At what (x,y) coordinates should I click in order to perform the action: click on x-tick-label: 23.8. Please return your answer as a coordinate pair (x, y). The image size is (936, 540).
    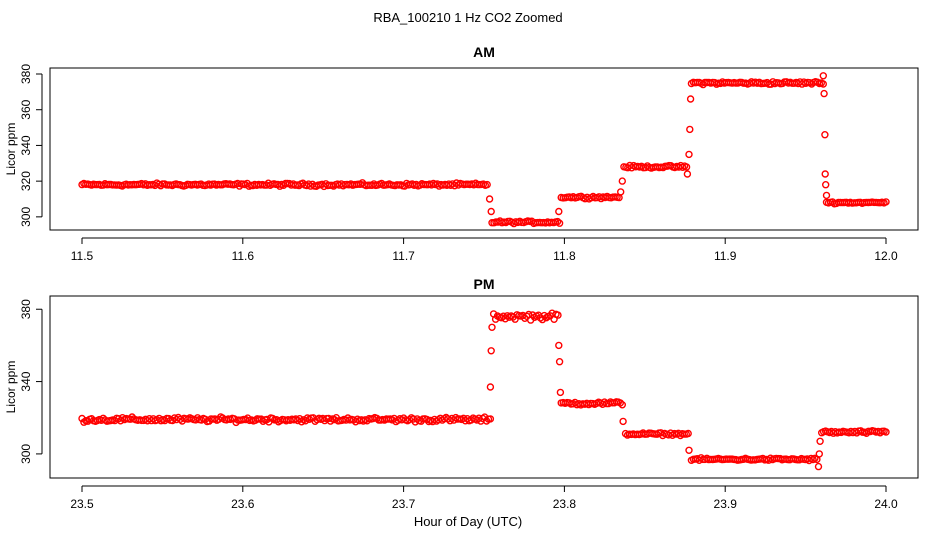
    Looking at the image, I should click on (565, 504).